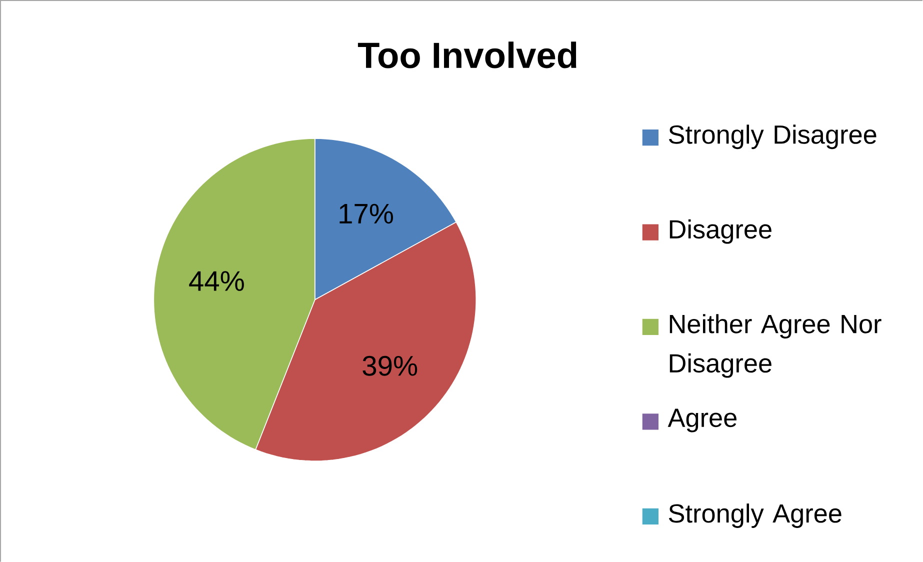  What do you see at coordinates (366, 214) in the screenshot?
I see `data-label: 17%` at bounding box center [366, 214].